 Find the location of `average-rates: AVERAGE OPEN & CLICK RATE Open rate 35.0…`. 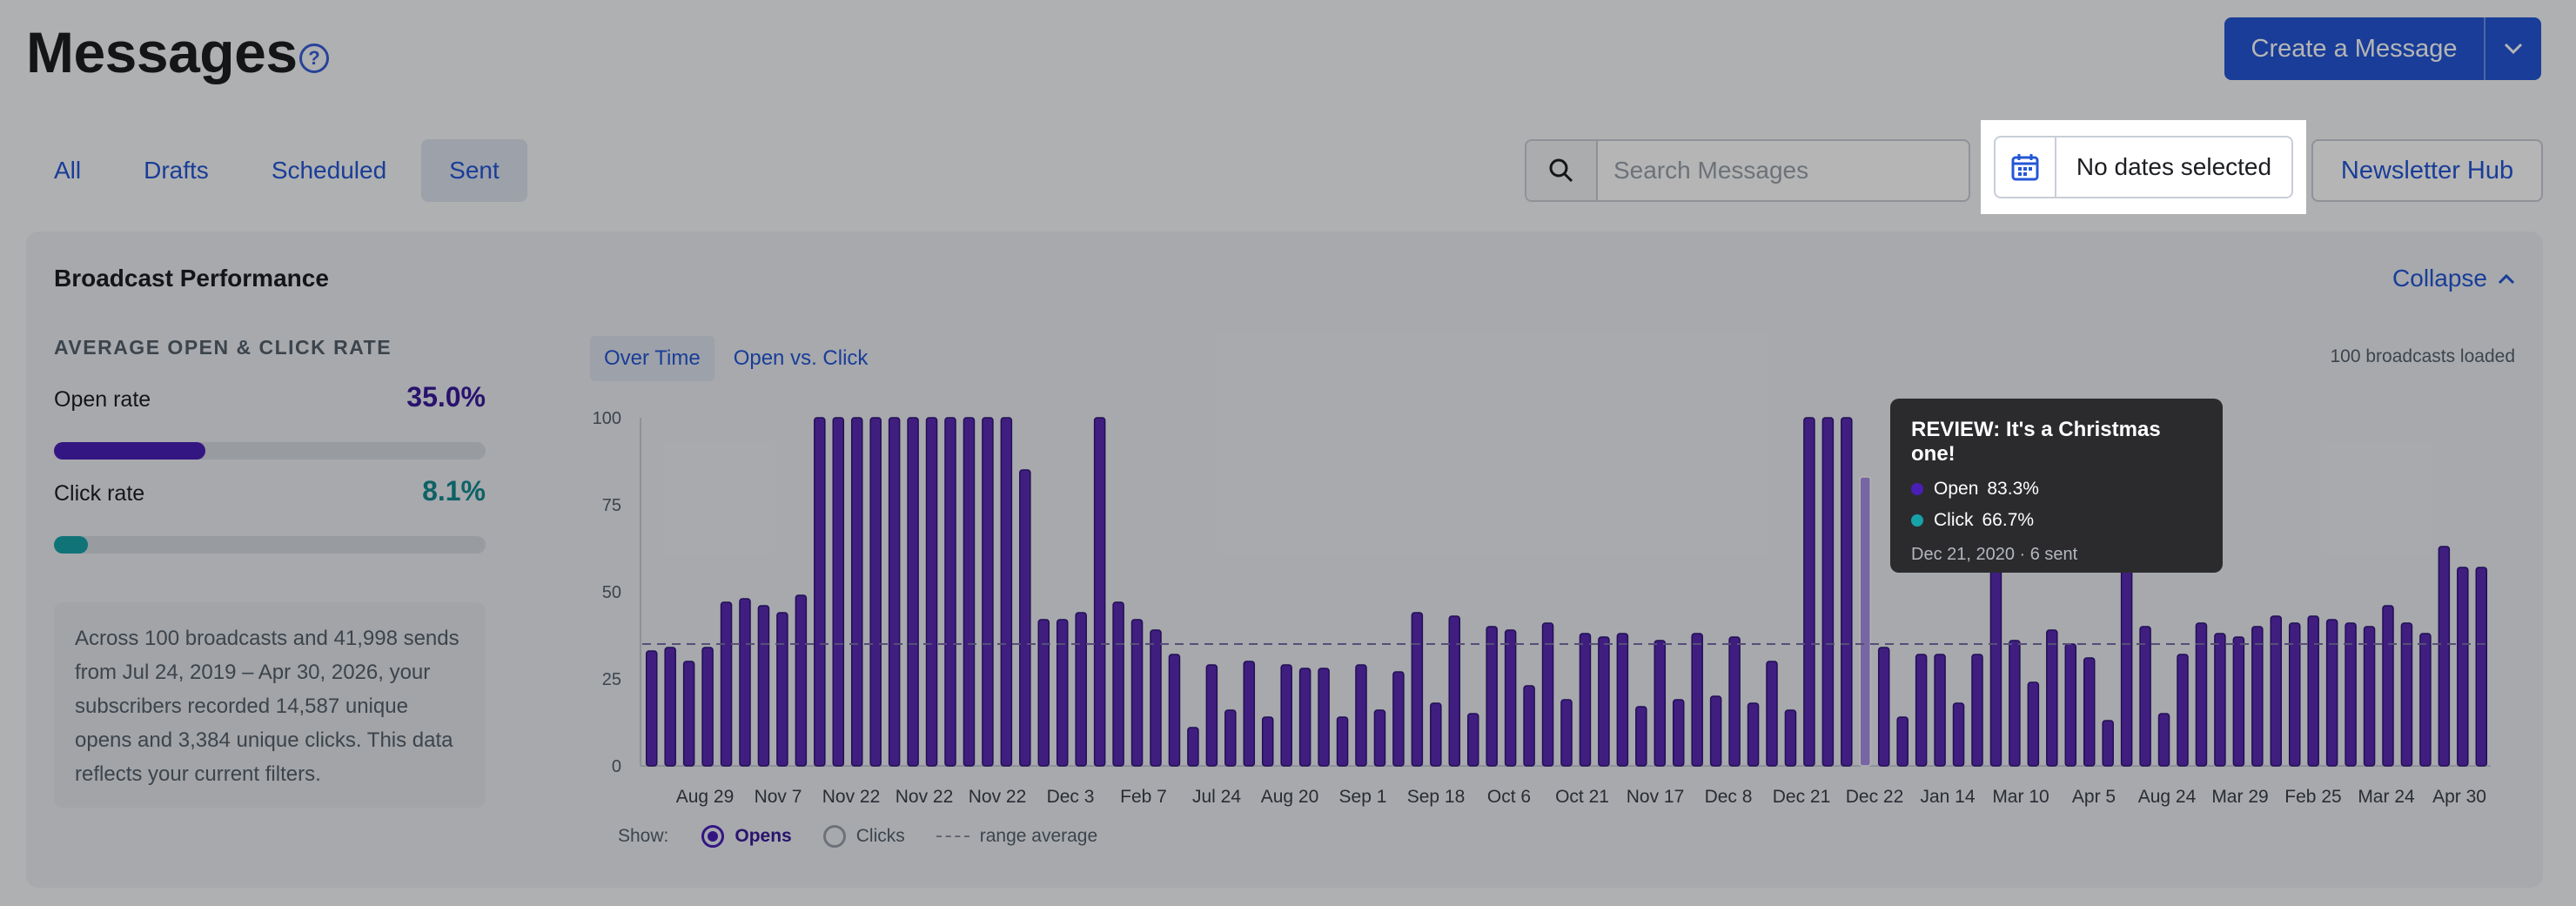

average-rates: AVERAGE OPEN & CLICK RATE Open rate 35.0… is located at coordinates (270, 572).